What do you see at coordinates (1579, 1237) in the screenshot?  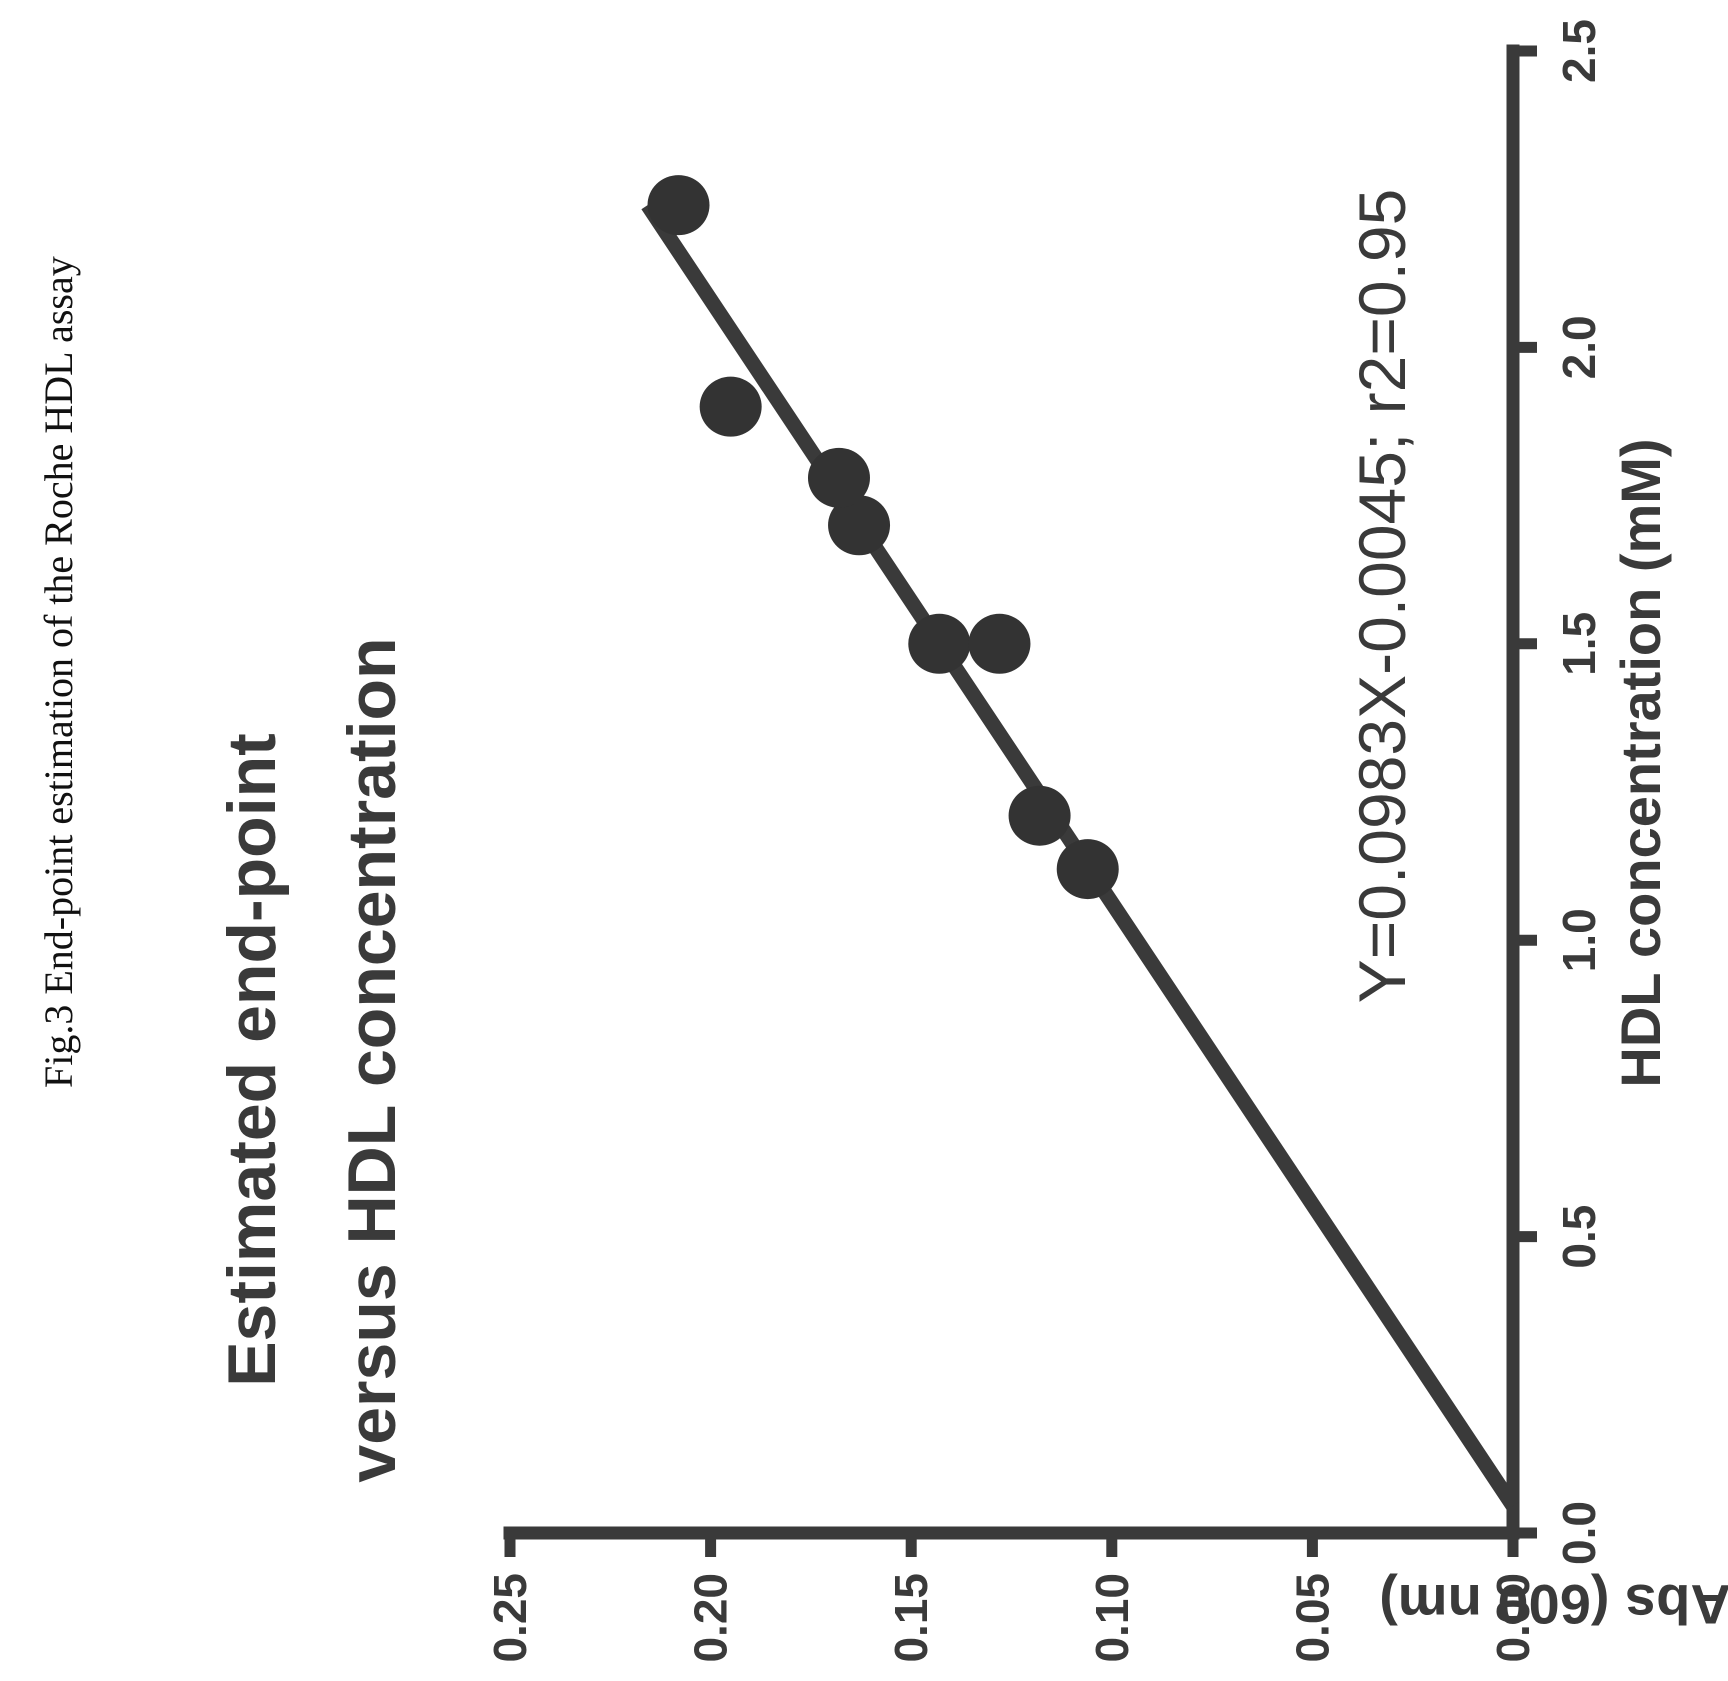 I see `x-tick-label: 0.5` at bounding box center [1579, 1237].